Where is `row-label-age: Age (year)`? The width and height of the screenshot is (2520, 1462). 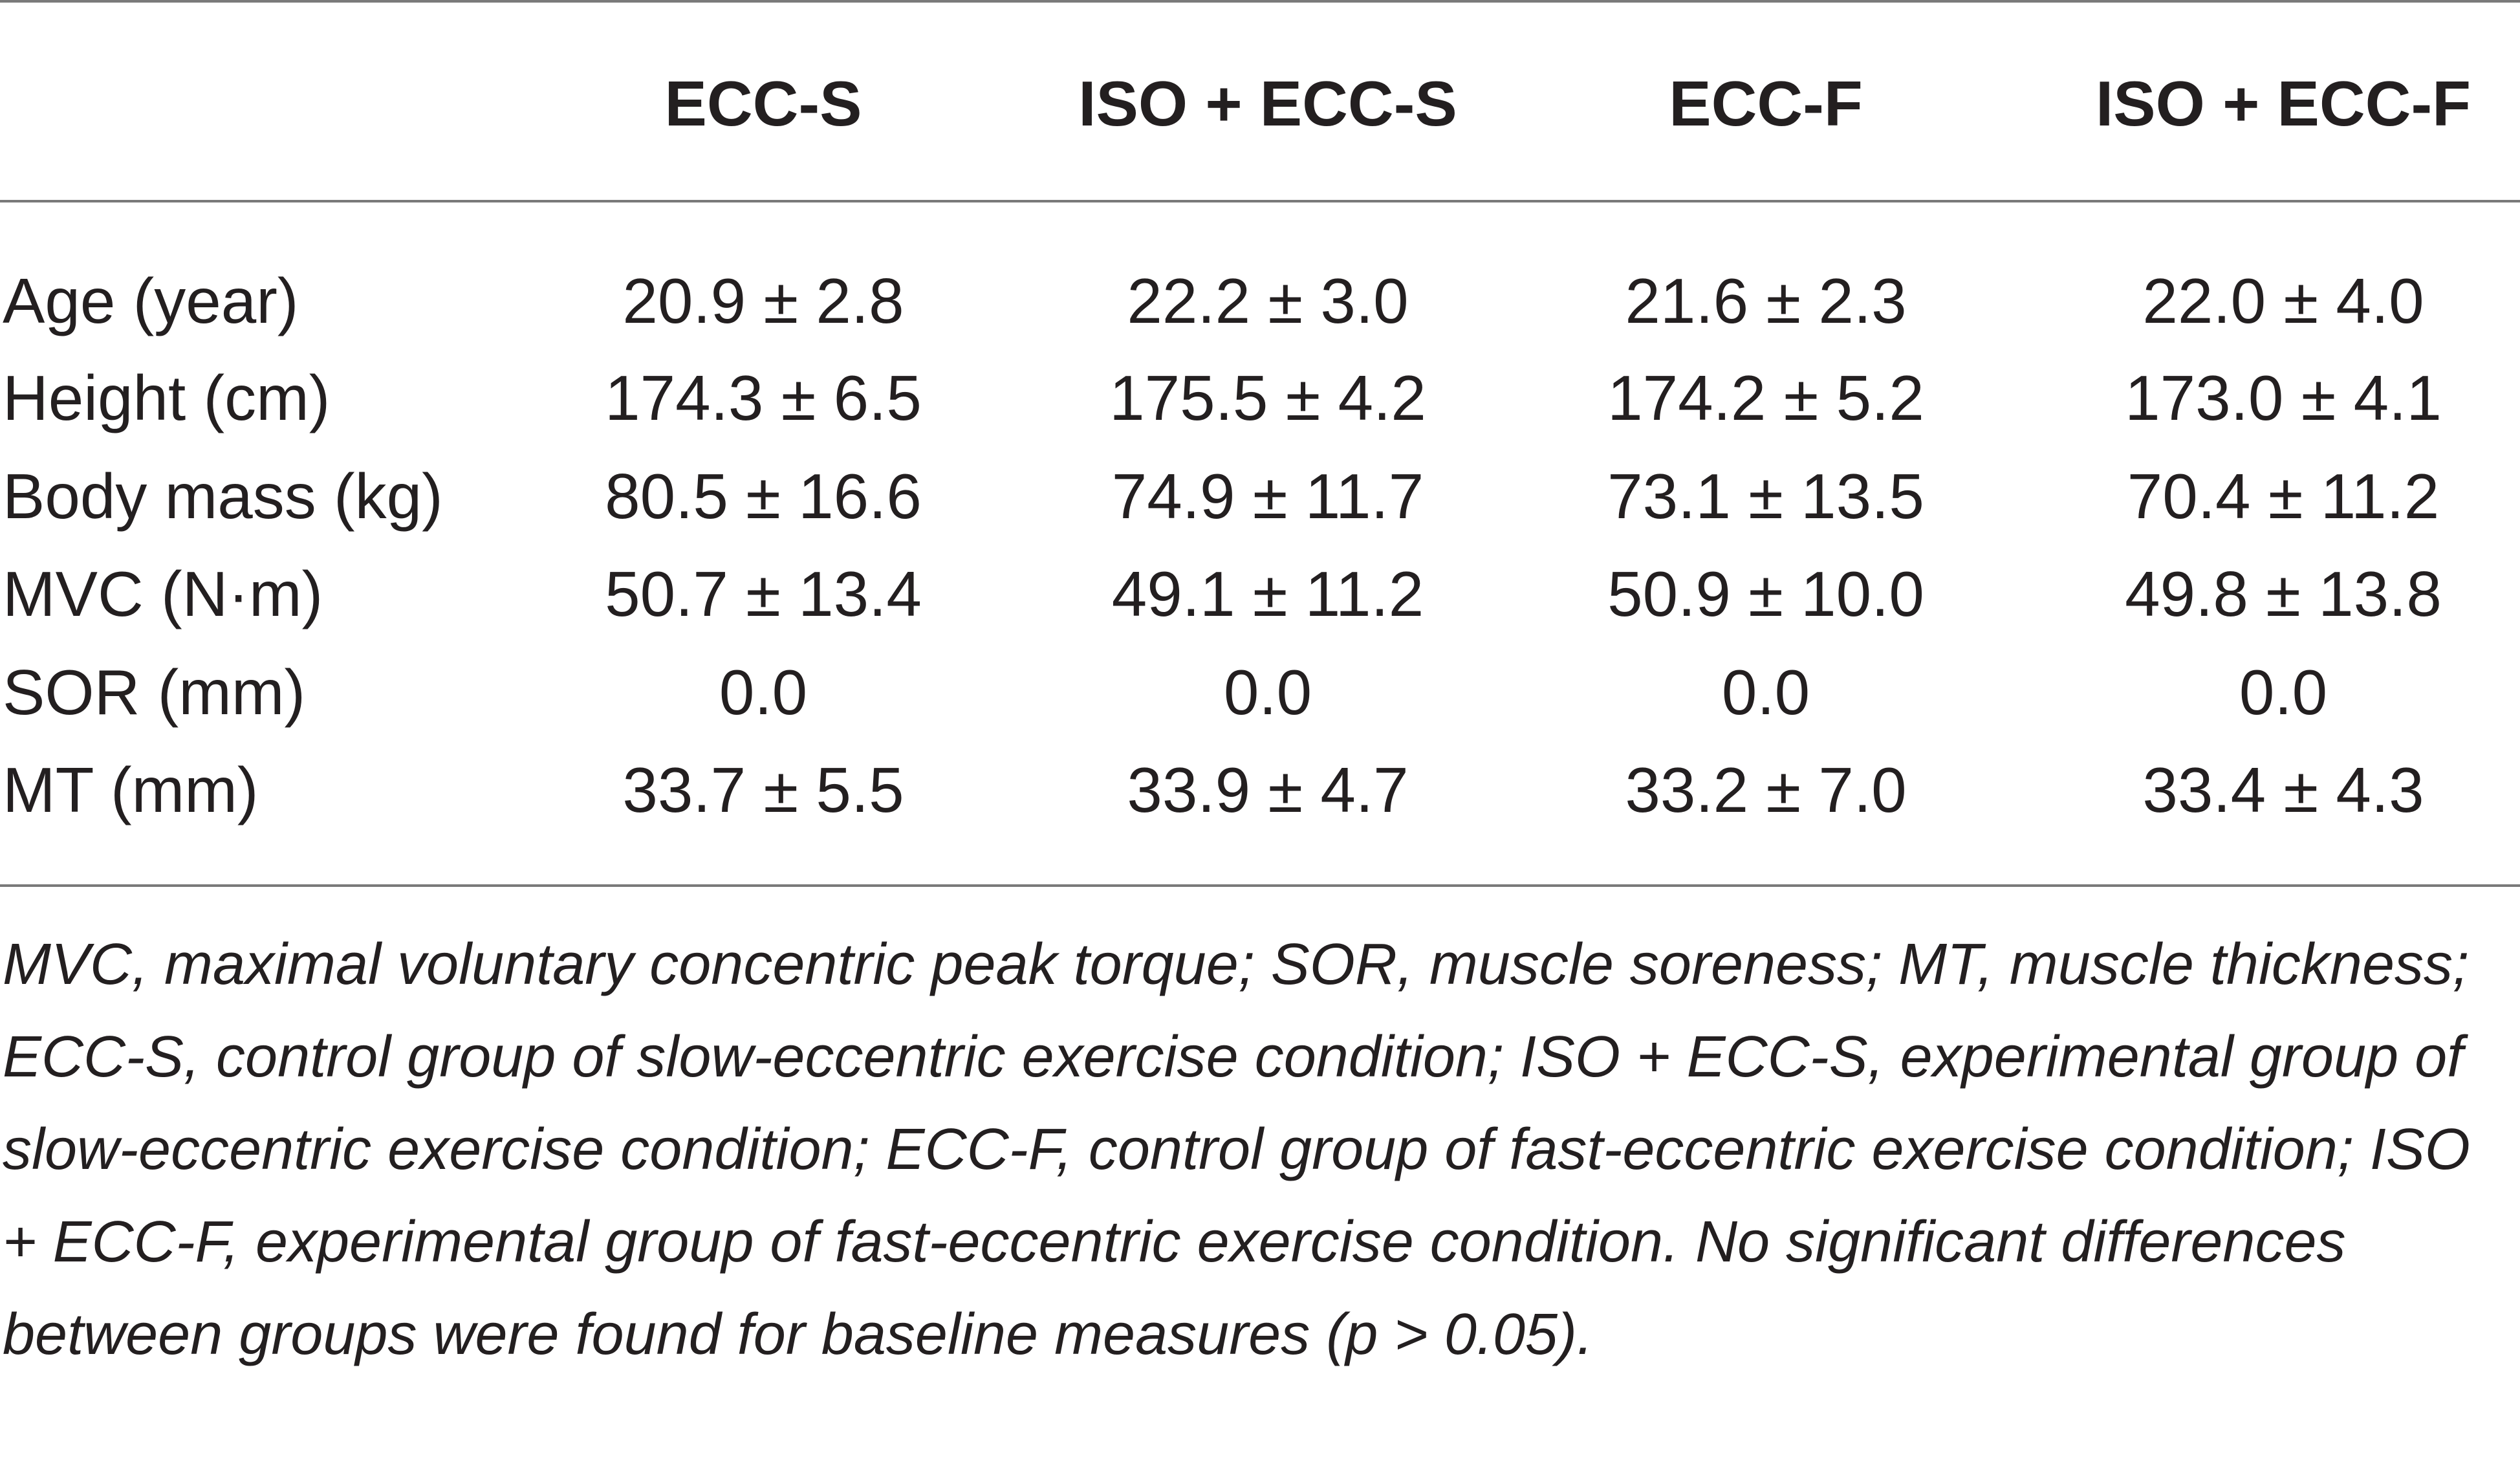 row-label-age: Age (year) is located at coordinates (151, 300).